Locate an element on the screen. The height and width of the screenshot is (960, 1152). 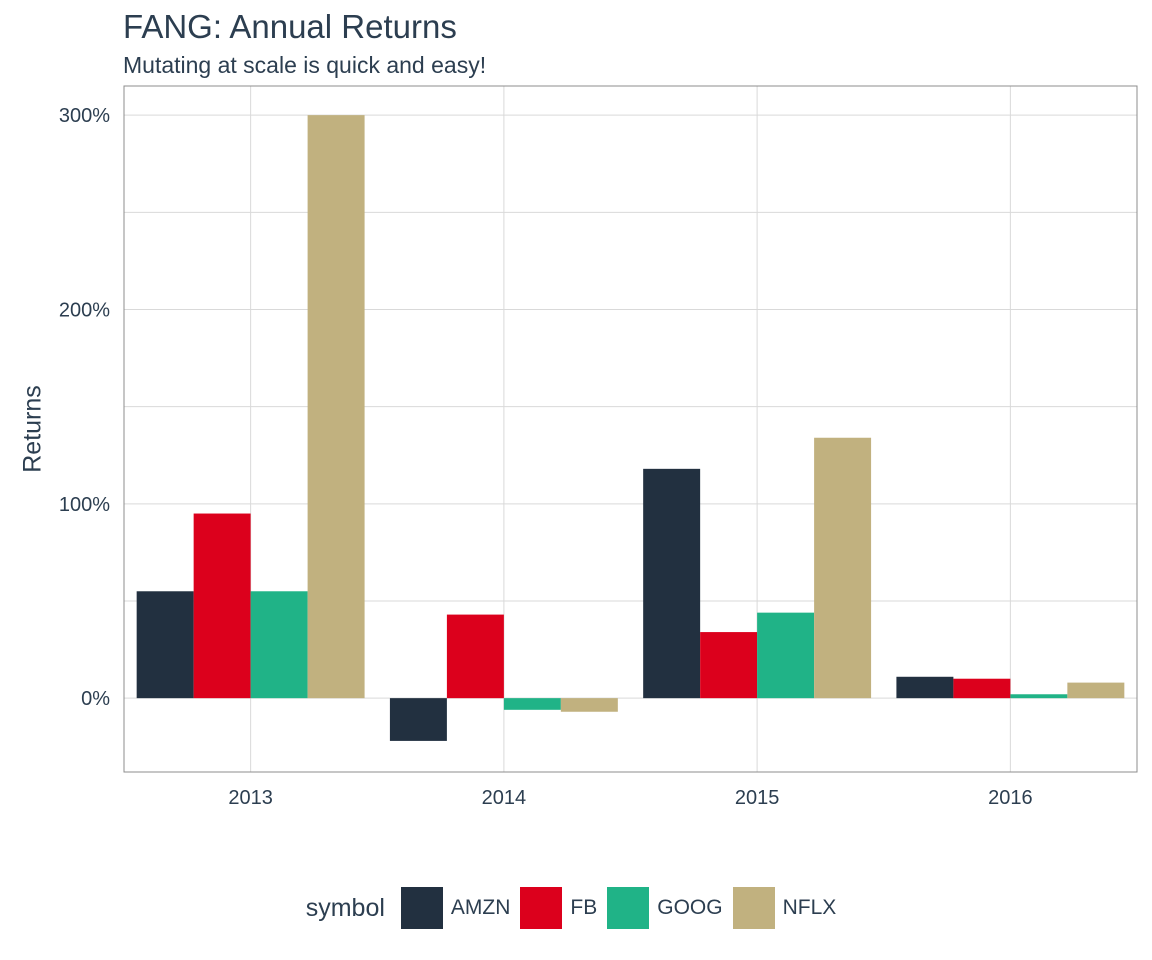
legend: symbol AMZN FB GOOG NFLX is located at coordinates (576, 908).